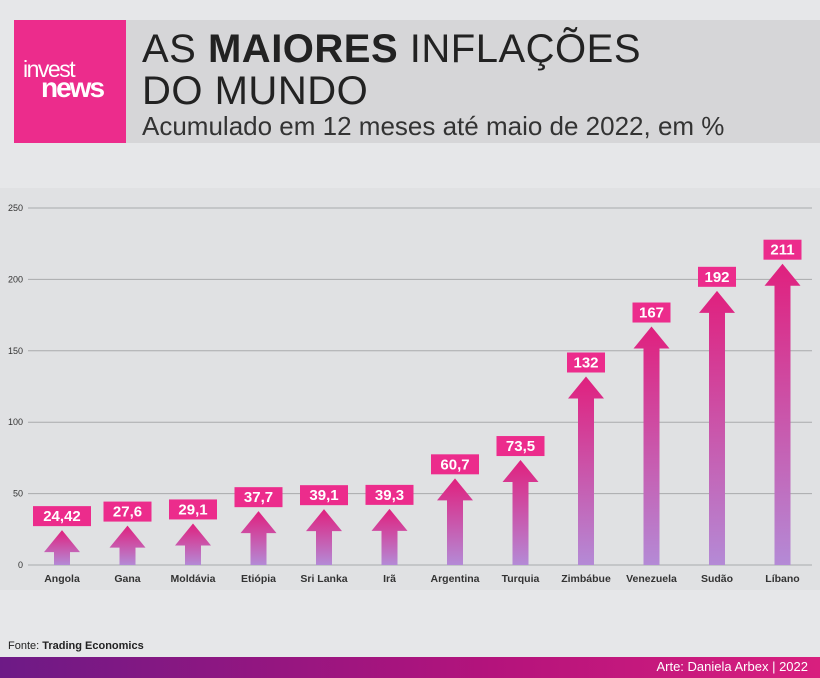  Describe the element at coordinates (782, 579) in the screenshot. I see `x-tick-label: Líbano` at that location.